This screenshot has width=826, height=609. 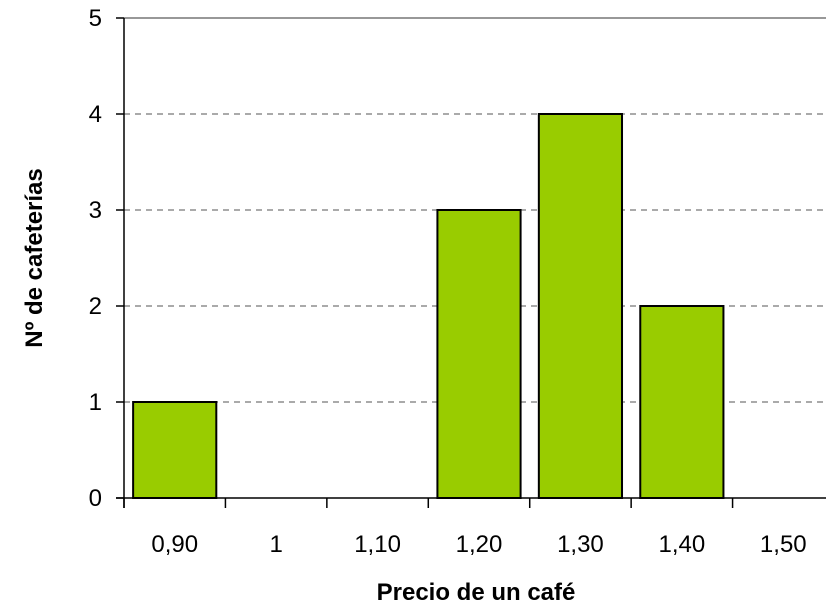 I want to click on bar-1,40, so click(x=682, y=402).